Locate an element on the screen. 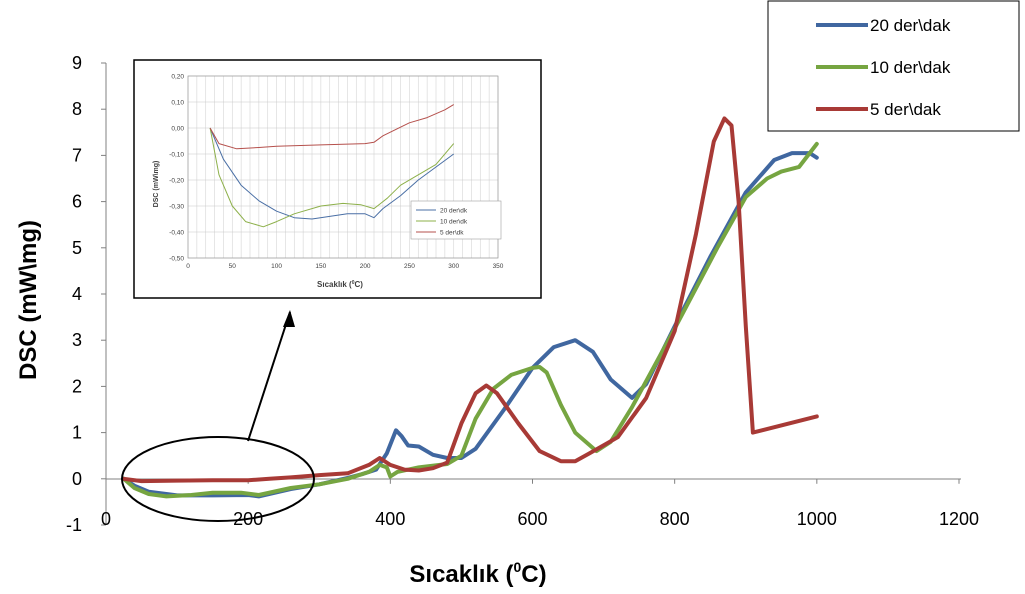 The height and width of the screenshot is (594, 1025). inset-x-tick-label: 300 is located at coordinates (453, 266).